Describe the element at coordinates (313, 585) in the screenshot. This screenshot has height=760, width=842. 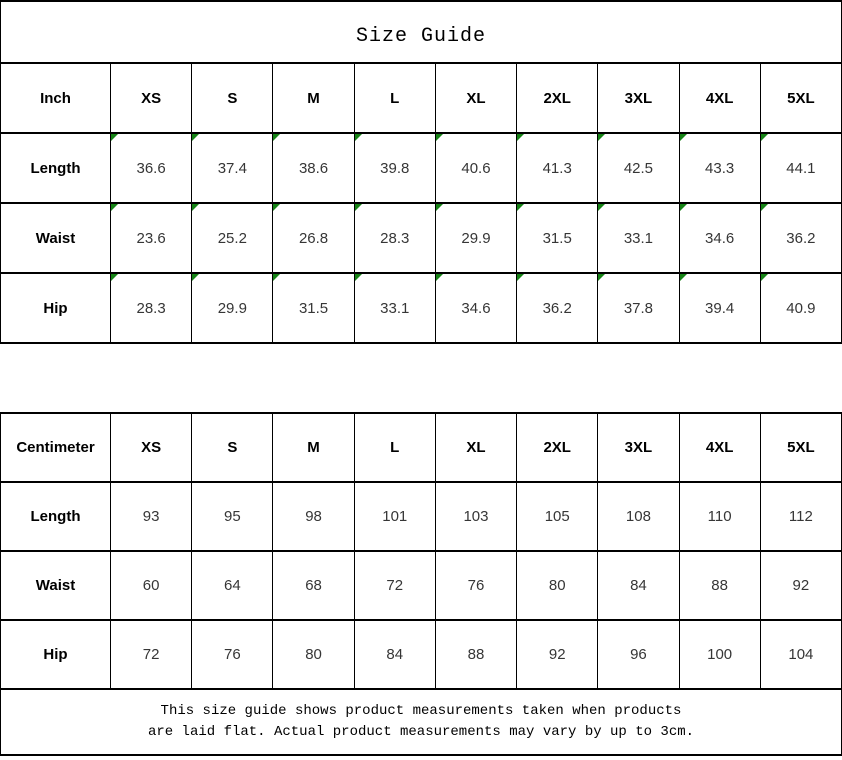
I see `measurement-cell: 68` at that location.